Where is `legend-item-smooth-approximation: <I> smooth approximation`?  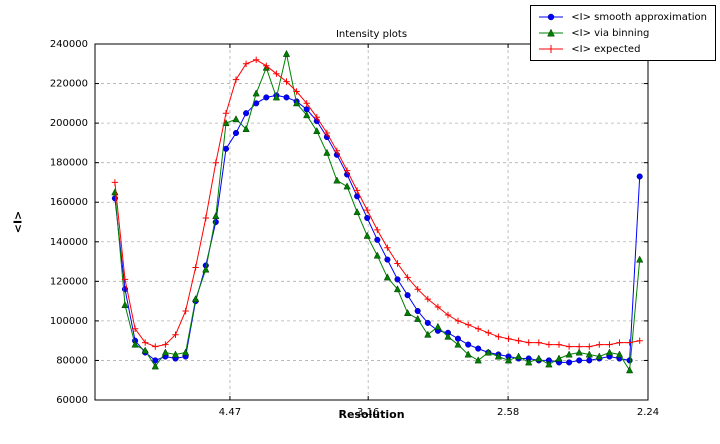 legend-item-smooth-approximation: <I> smooth approximation is located at coordinates (622, 17).